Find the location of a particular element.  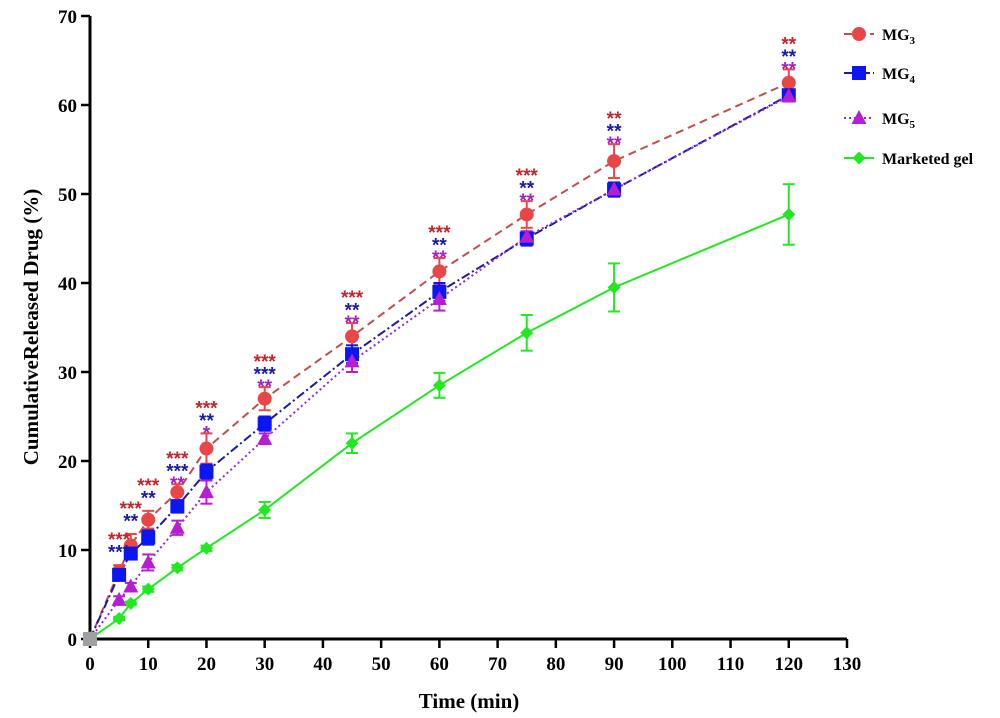

legend-item: MG5 is located at coordinates (880, 120).